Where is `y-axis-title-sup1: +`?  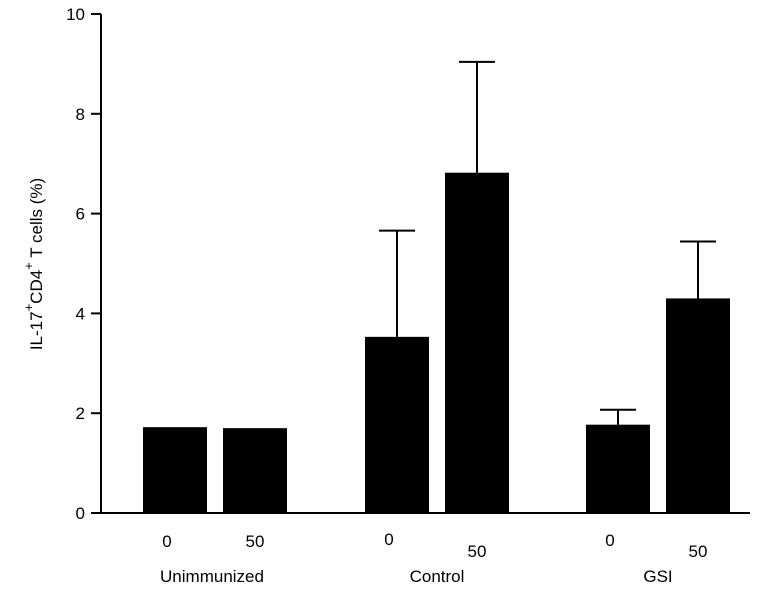
y-axis-title-sup1: + is located at coordinates (28, 308).